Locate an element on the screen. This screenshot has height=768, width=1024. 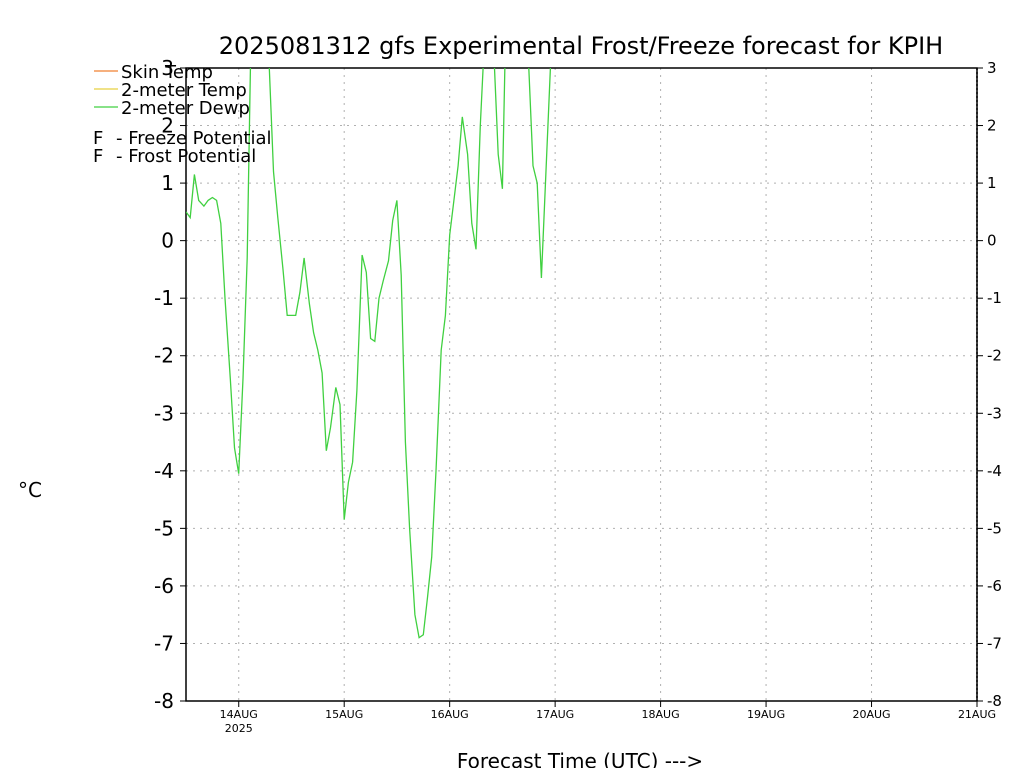
legend-label: Skin Temp is located at coordinates (167, 72).